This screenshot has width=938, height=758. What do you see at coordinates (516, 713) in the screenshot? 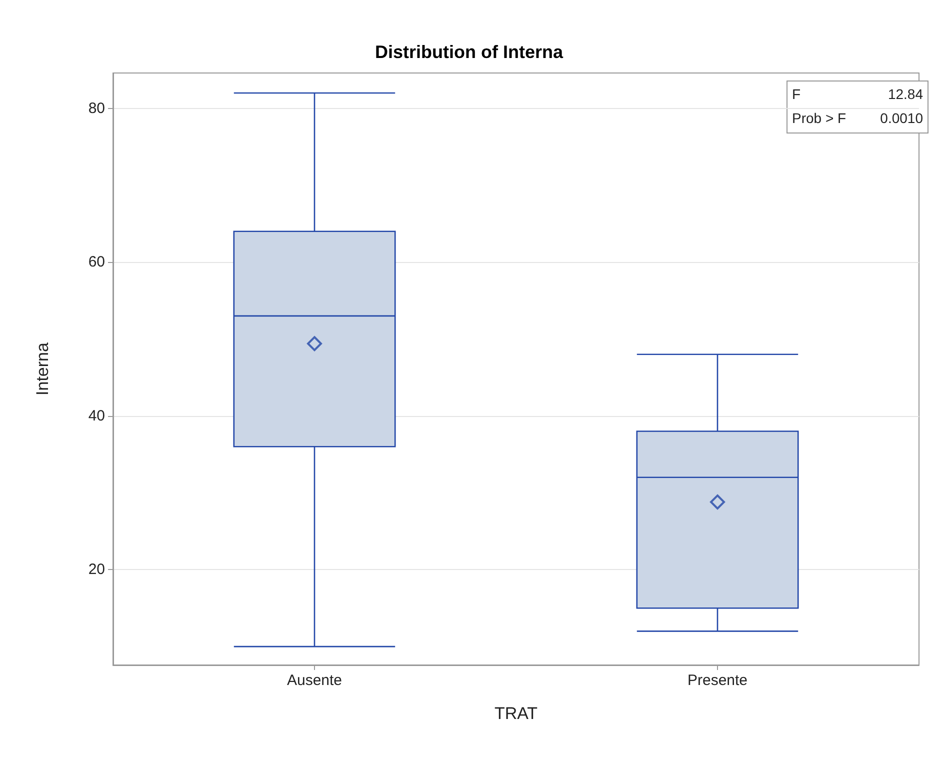
I see `x-axis-title: TRAT` at bounding box center [516, 713].